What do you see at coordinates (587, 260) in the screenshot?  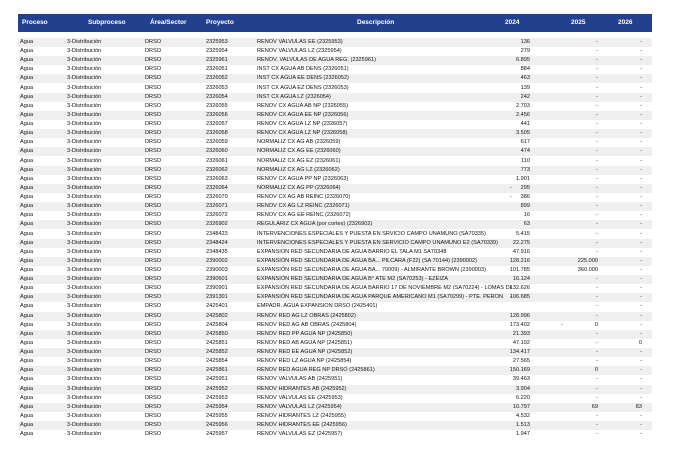 I see `cell: 225.000` at bounding box center [587, 260].